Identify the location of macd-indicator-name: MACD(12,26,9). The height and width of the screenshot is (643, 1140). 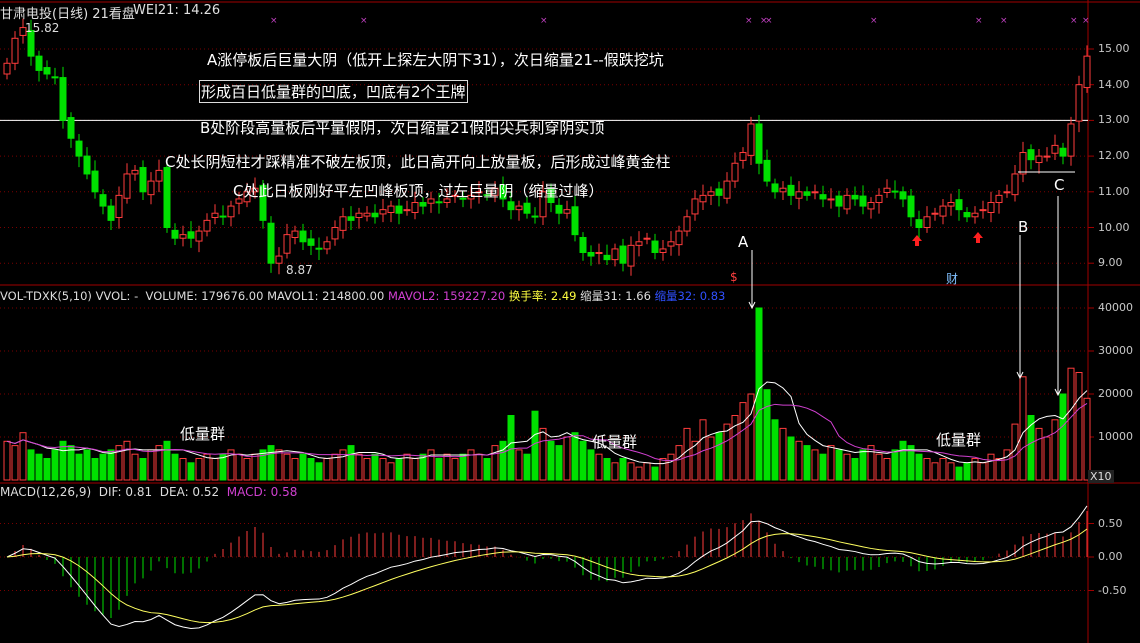
(46, 492).